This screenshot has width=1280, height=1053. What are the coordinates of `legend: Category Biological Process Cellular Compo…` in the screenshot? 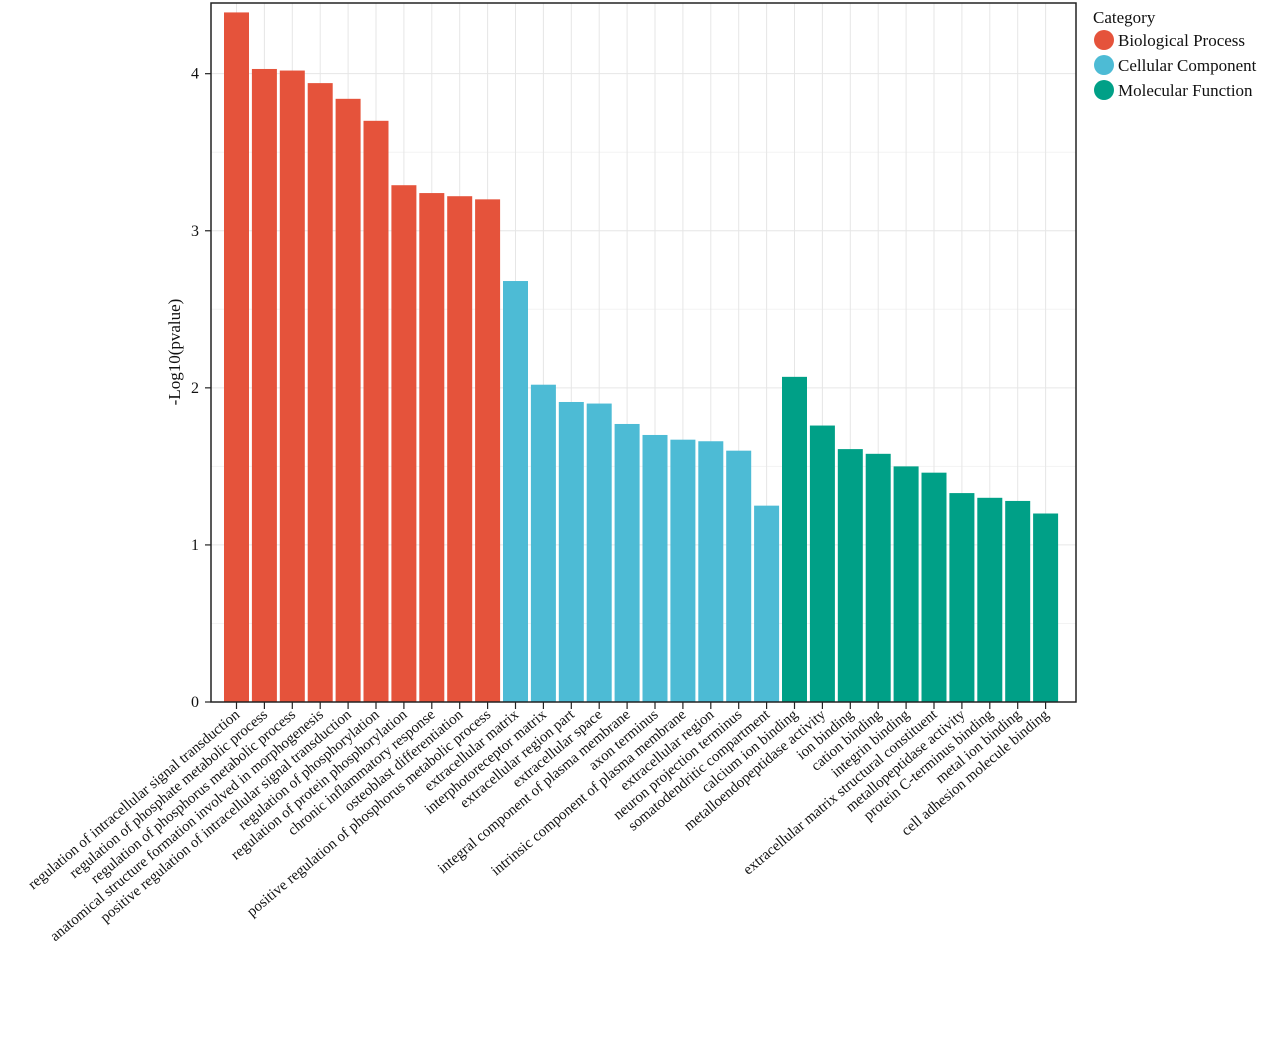 It's located at (1175, 54).